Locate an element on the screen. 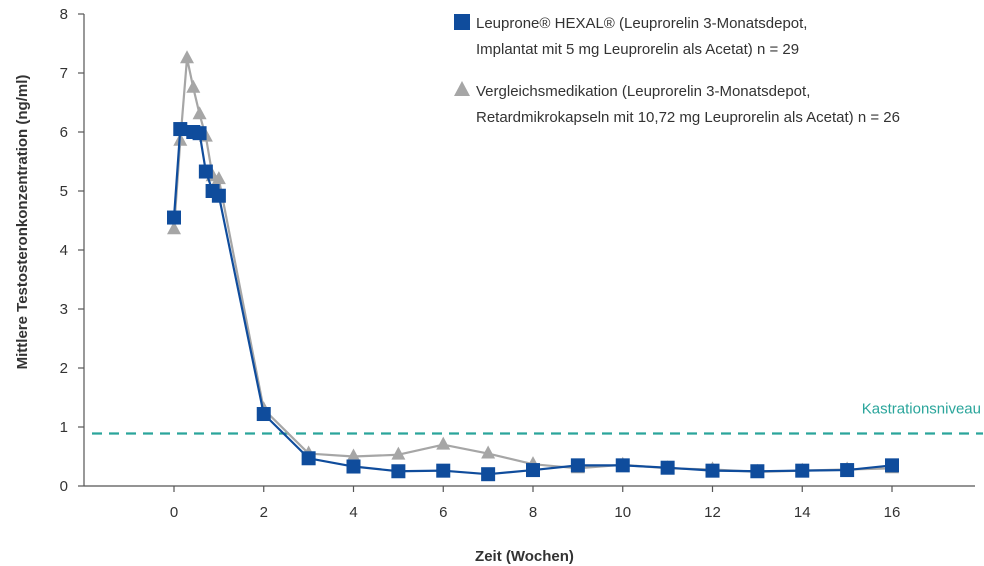 This screenshot has width=984, height=566. y-tick-label: 7 is located at coordinates (64, 73).